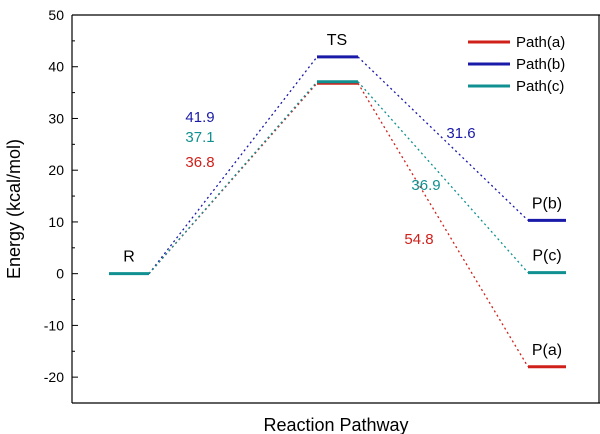 Image resolution: width=600 pixels, height=434 pixels. Describe the element at coordinates (56, 222) in the screenshot. I see `y-tick-label: 10` at that location.